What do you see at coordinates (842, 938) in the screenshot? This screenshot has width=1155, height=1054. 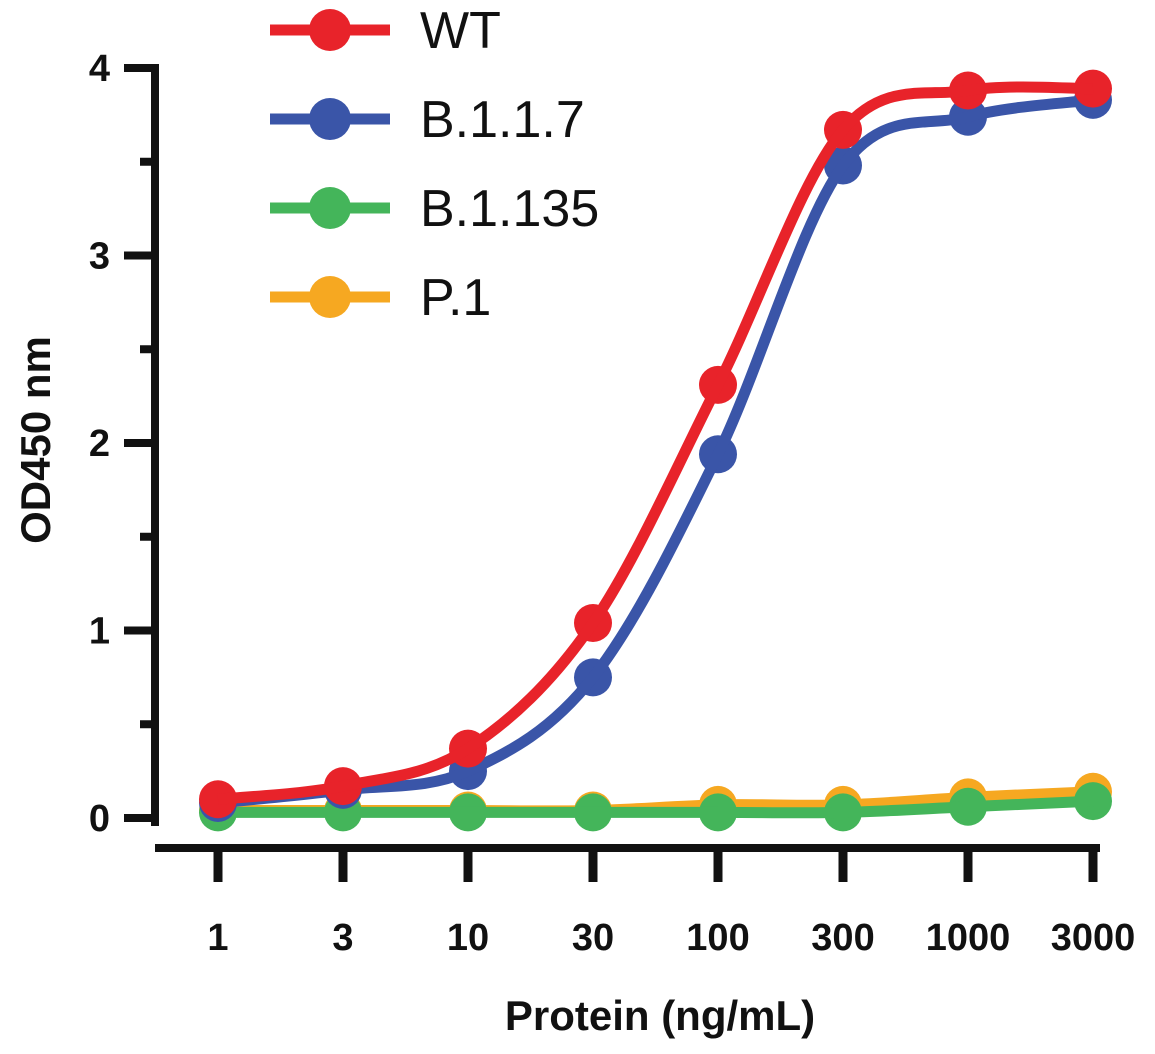 I see `x-tick-label: 300` at bounding box center [842, 938].